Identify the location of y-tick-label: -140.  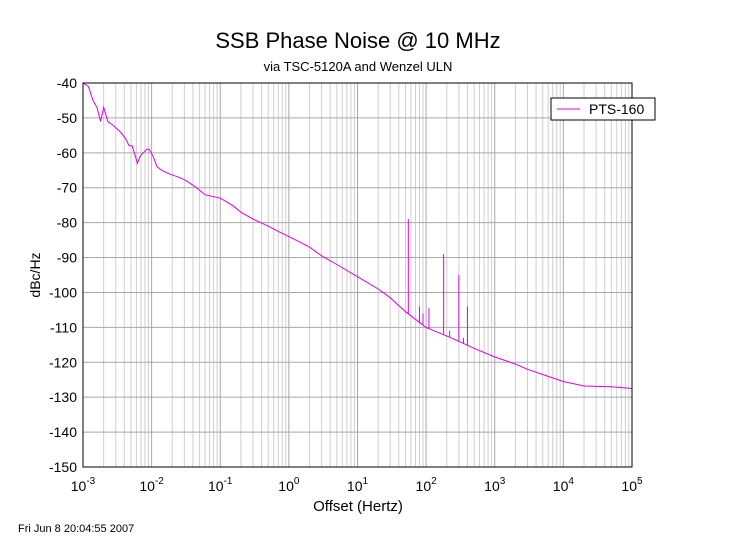
(63, 432).